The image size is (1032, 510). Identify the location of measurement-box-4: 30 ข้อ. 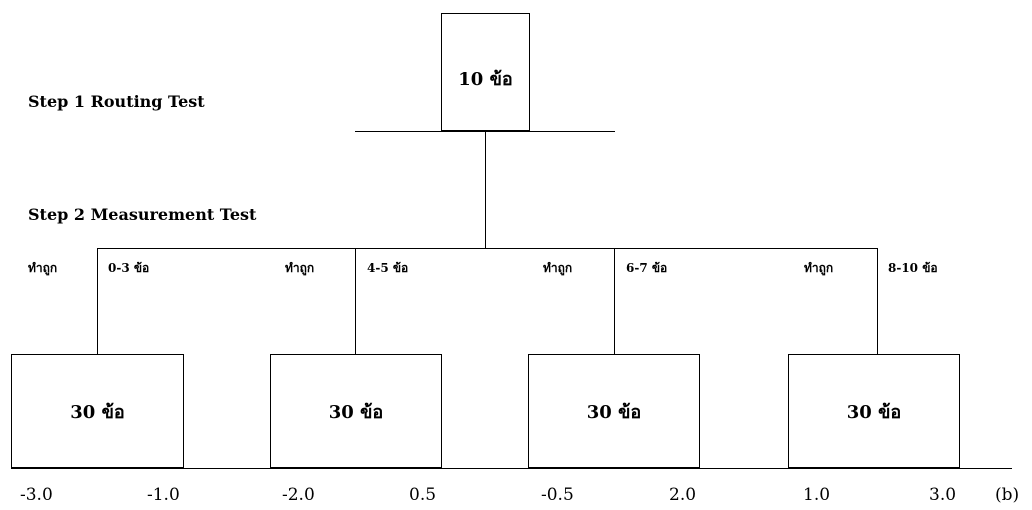
(874, 411).